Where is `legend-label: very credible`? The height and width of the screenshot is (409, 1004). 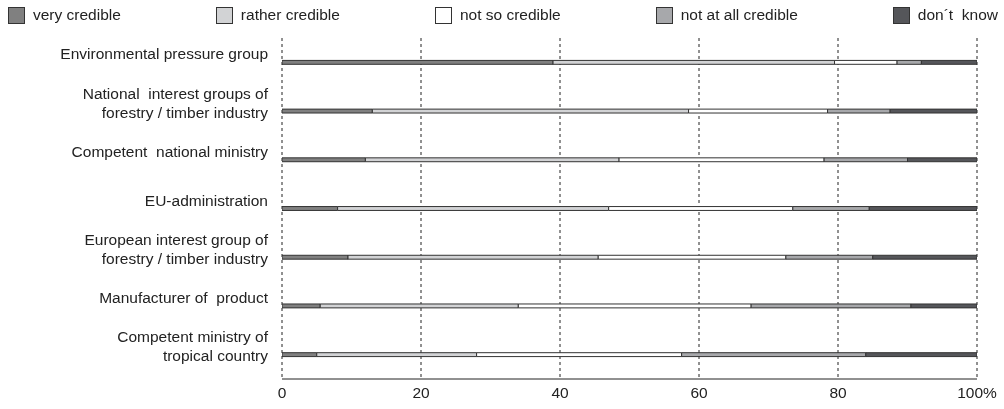 legend-label: very credible is located at coordinates (77, 15).